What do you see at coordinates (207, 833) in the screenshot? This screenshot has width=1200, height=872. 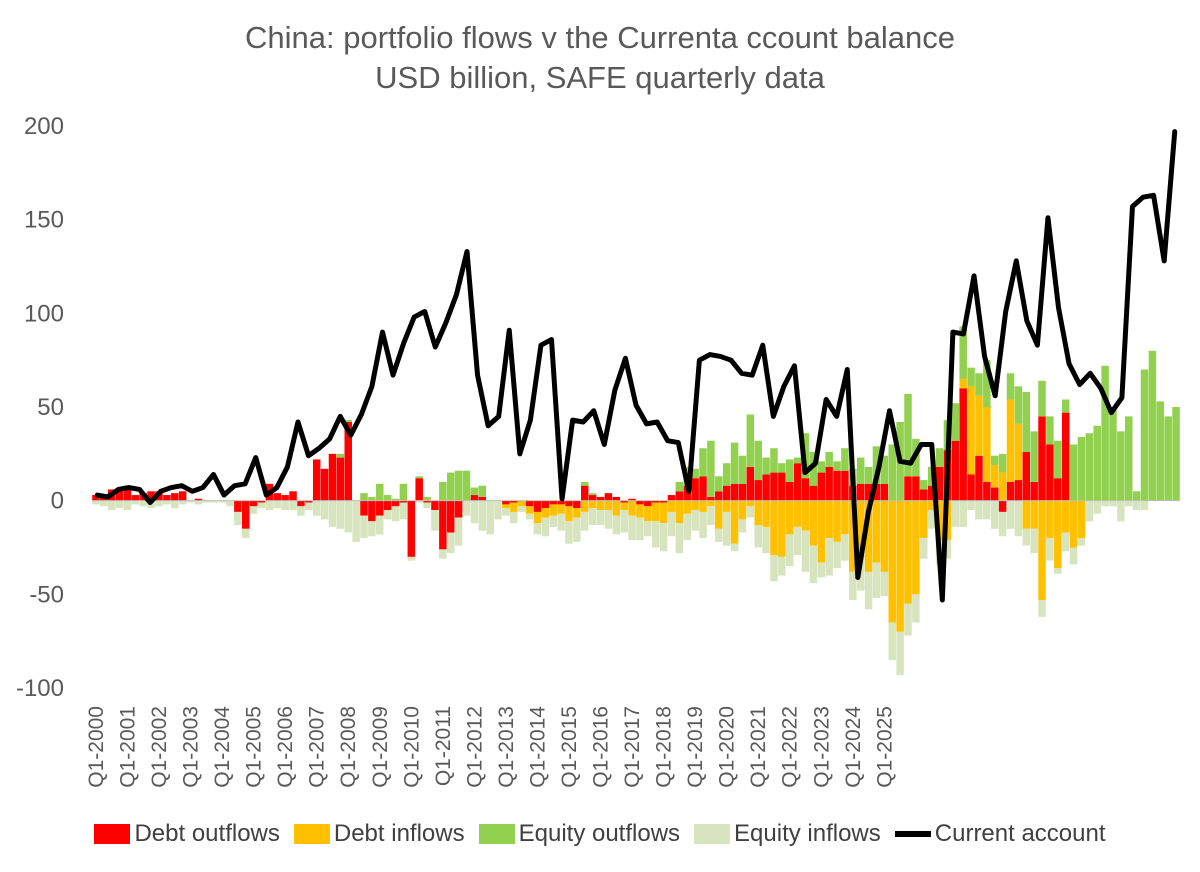 I see `legend-label: Debt outflows` at bounding box center [207, 833].